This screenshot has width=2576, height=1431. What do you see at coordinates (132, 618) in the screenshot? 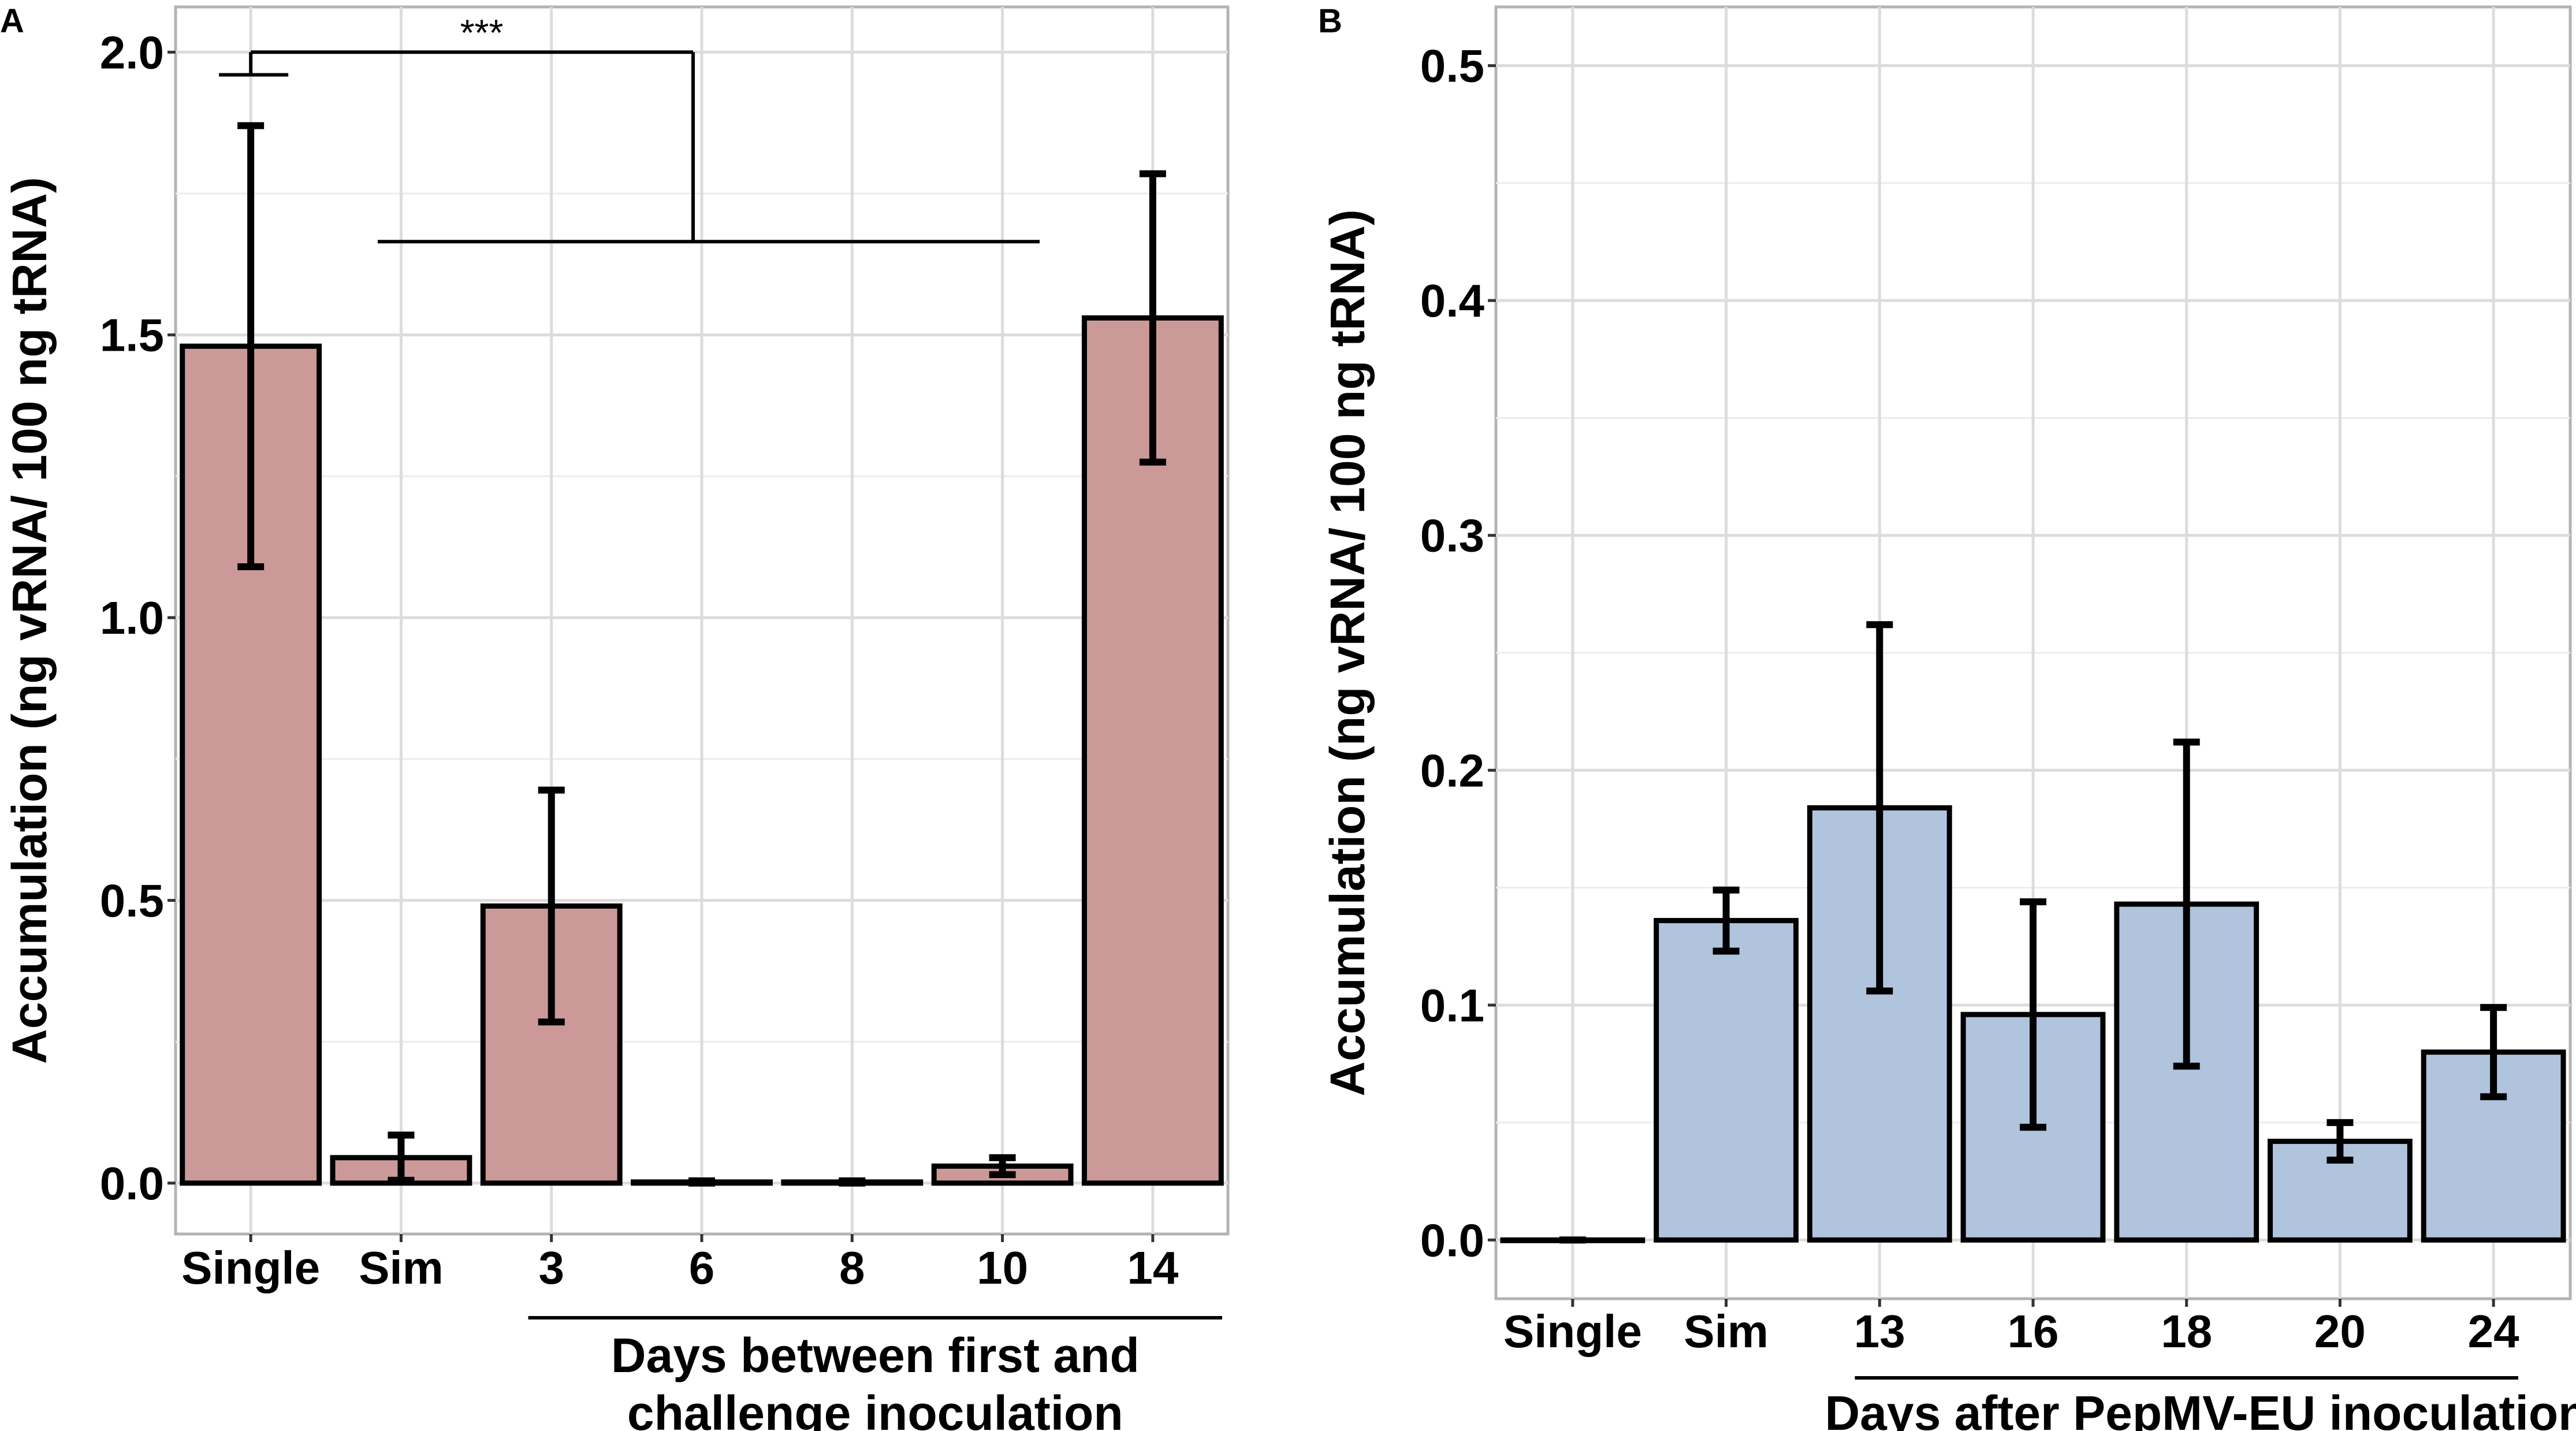
I see `y-tick-label: 1.0` at bounding box center [132, 618].